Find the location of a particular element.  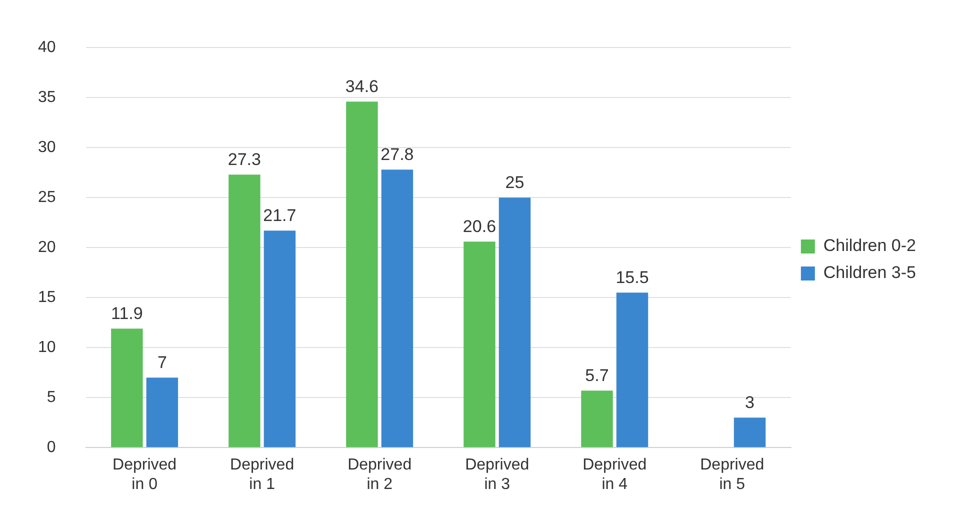

legend-label: Children 3-5 is located at coordinates (869, 272).